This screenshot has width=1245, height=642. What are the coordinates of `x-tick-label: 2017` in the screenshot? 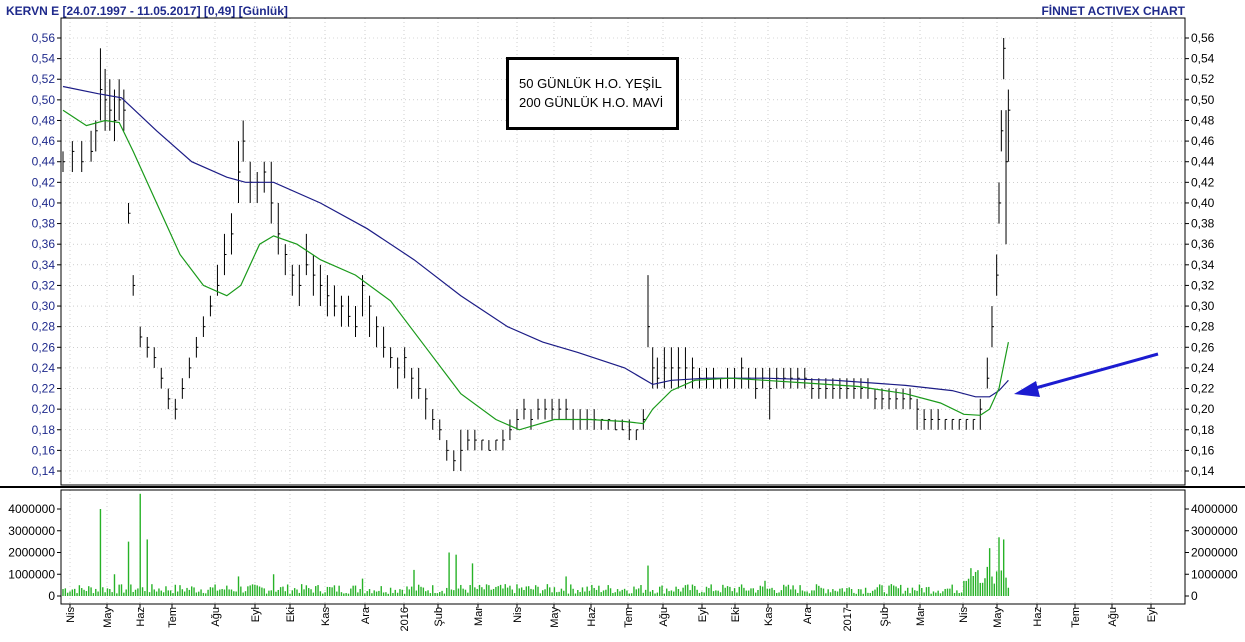 It's located at (848, 619).